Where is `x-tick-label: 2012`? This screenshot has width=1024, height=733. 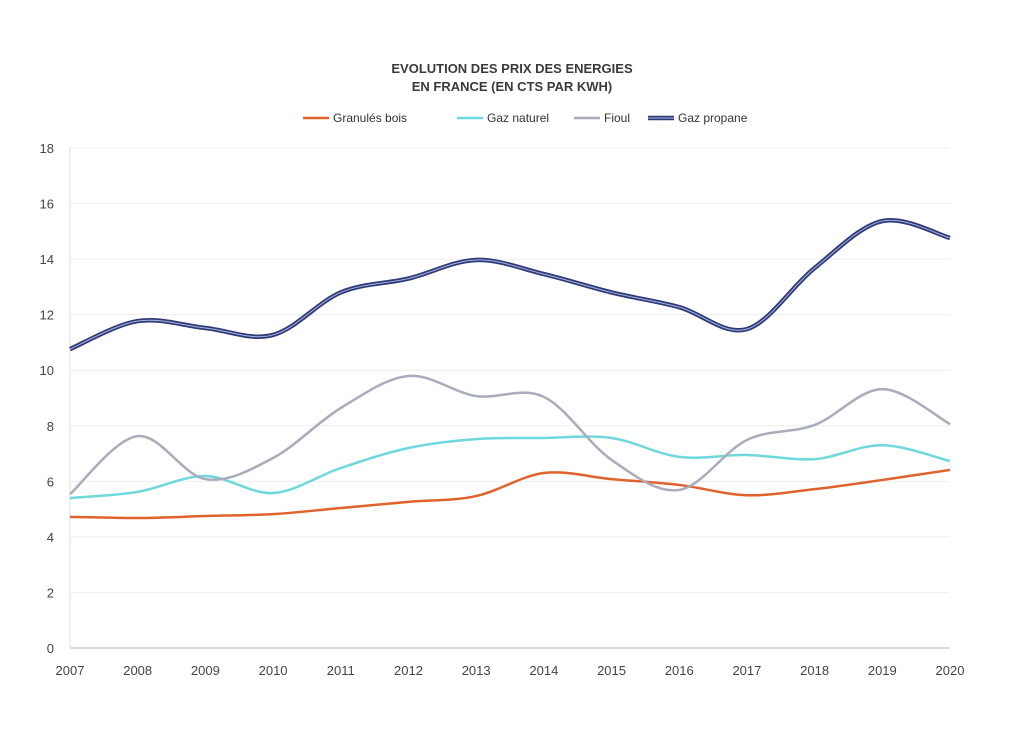 x-tick-label: 2012 is located at coordinates (408, 670).